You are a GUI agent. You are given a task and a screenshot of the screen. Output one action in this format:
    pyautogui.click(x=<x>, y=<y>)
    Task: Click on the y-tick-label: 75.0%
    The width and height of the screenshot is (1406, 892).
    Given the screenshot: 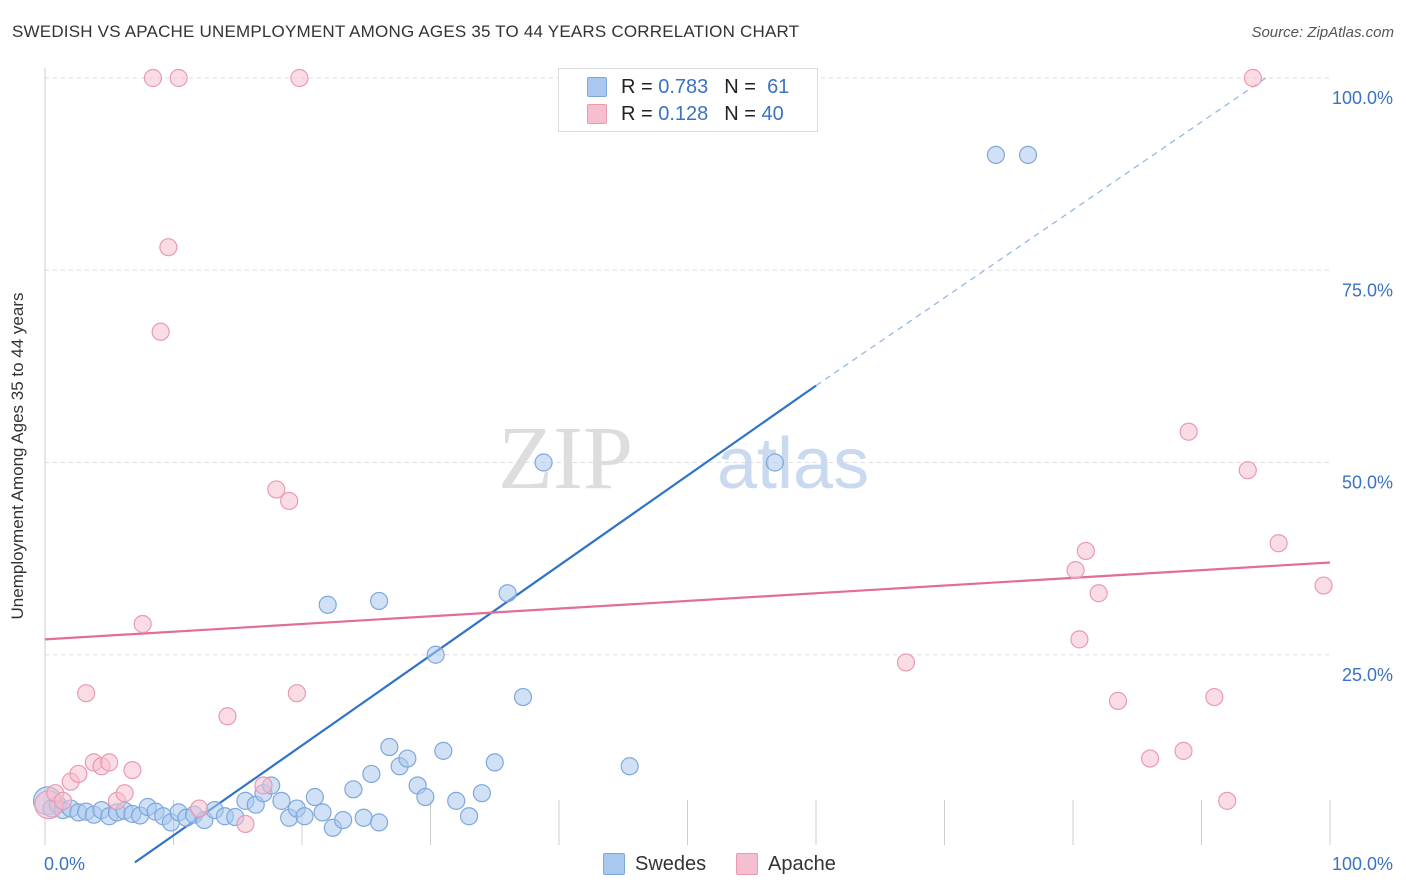 What is the action you would take?
    pyautogui.click(x=1367, y=290)
    